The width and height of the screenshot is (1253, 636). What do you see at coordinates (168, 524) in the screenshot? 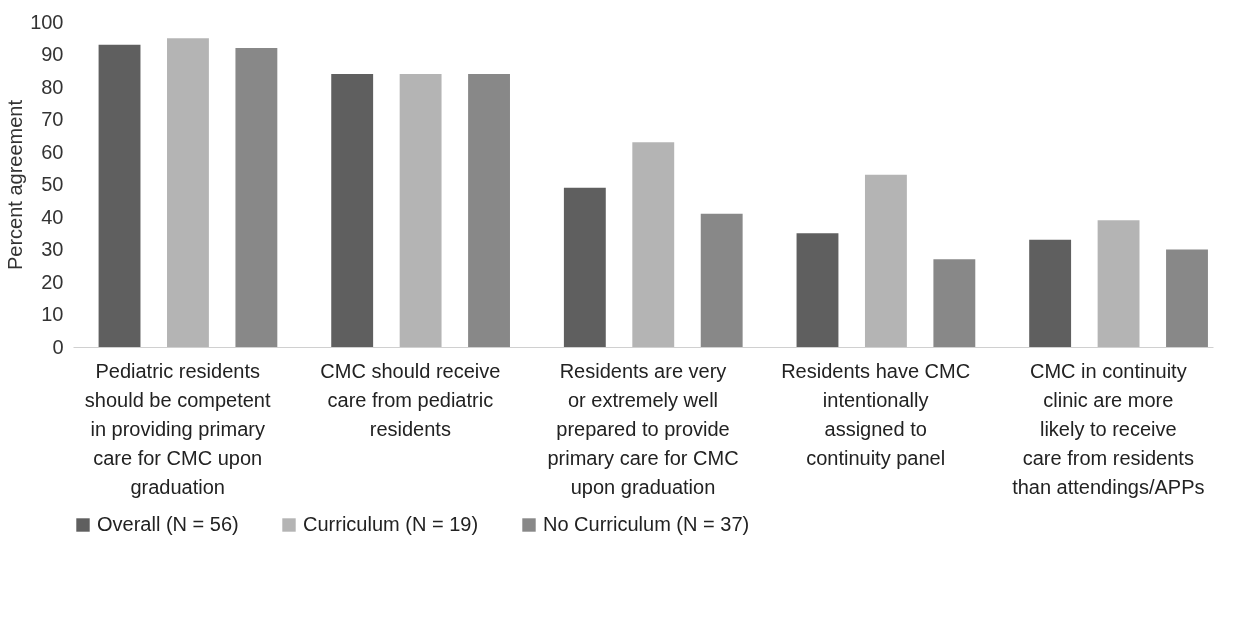
I see `legend-label: Overall (N = 56)` at bounding box center [168, 524].